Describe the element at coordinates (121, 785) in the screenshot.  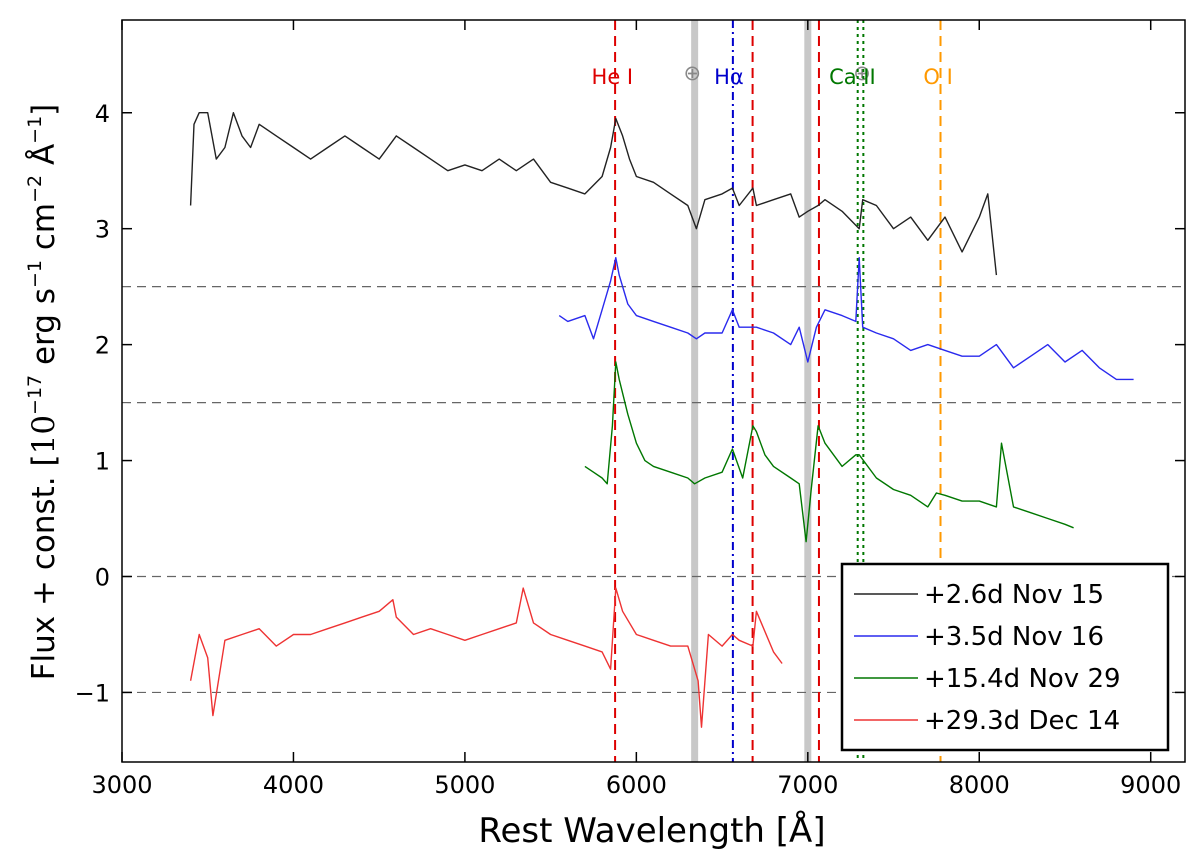
I see `x-tick-label-0: 3000` at that location.